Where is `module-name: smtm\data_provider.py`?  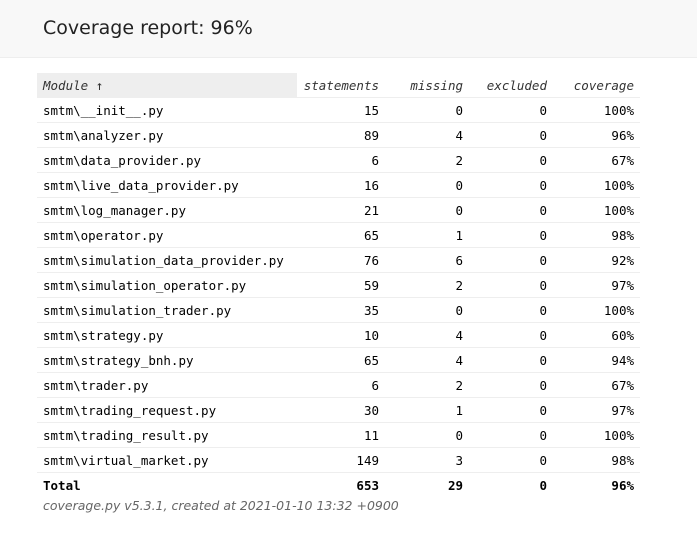
module-name: smtm\data_provider.py is located at coordinates (167, 160).